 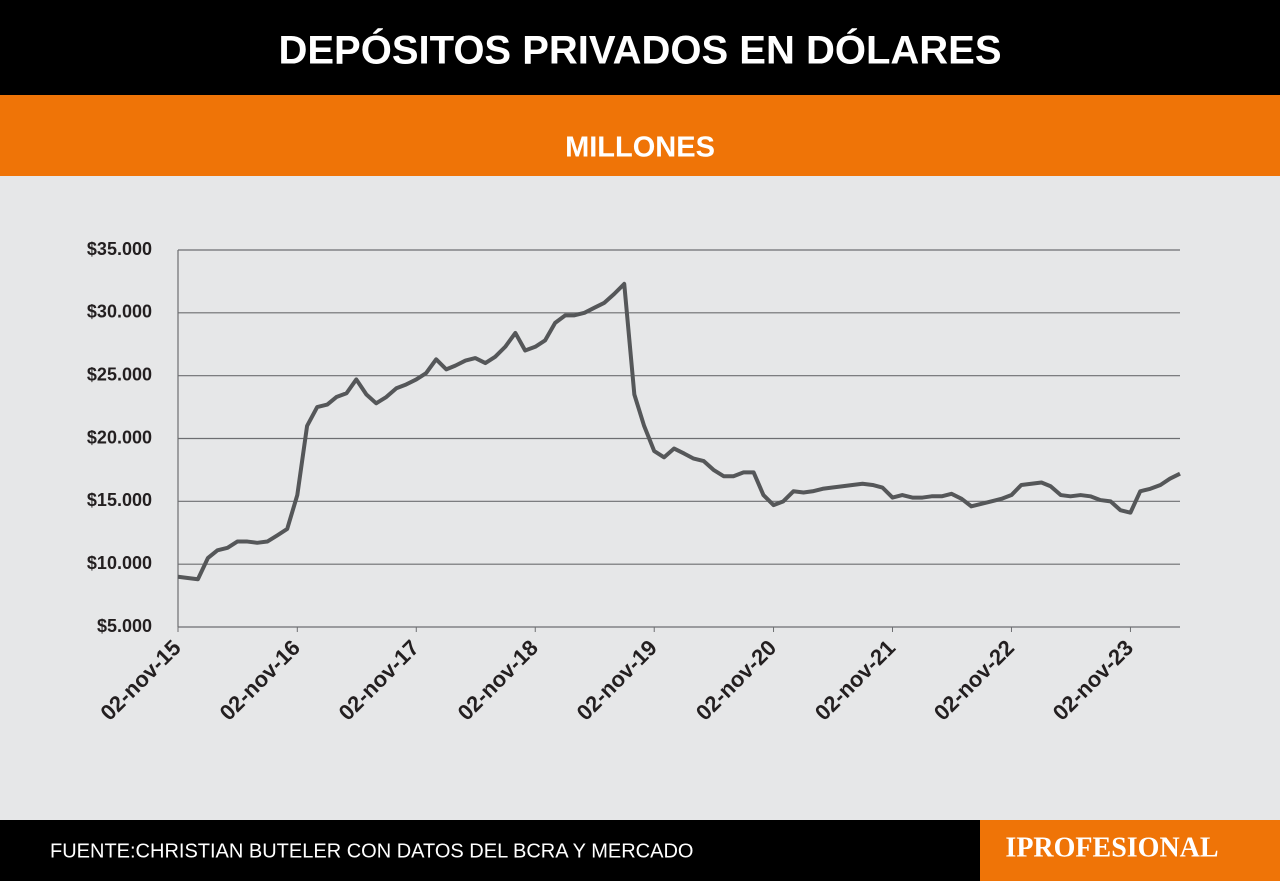 I want to click on y-tick-label: $5.000, so click(x=124, y=626).